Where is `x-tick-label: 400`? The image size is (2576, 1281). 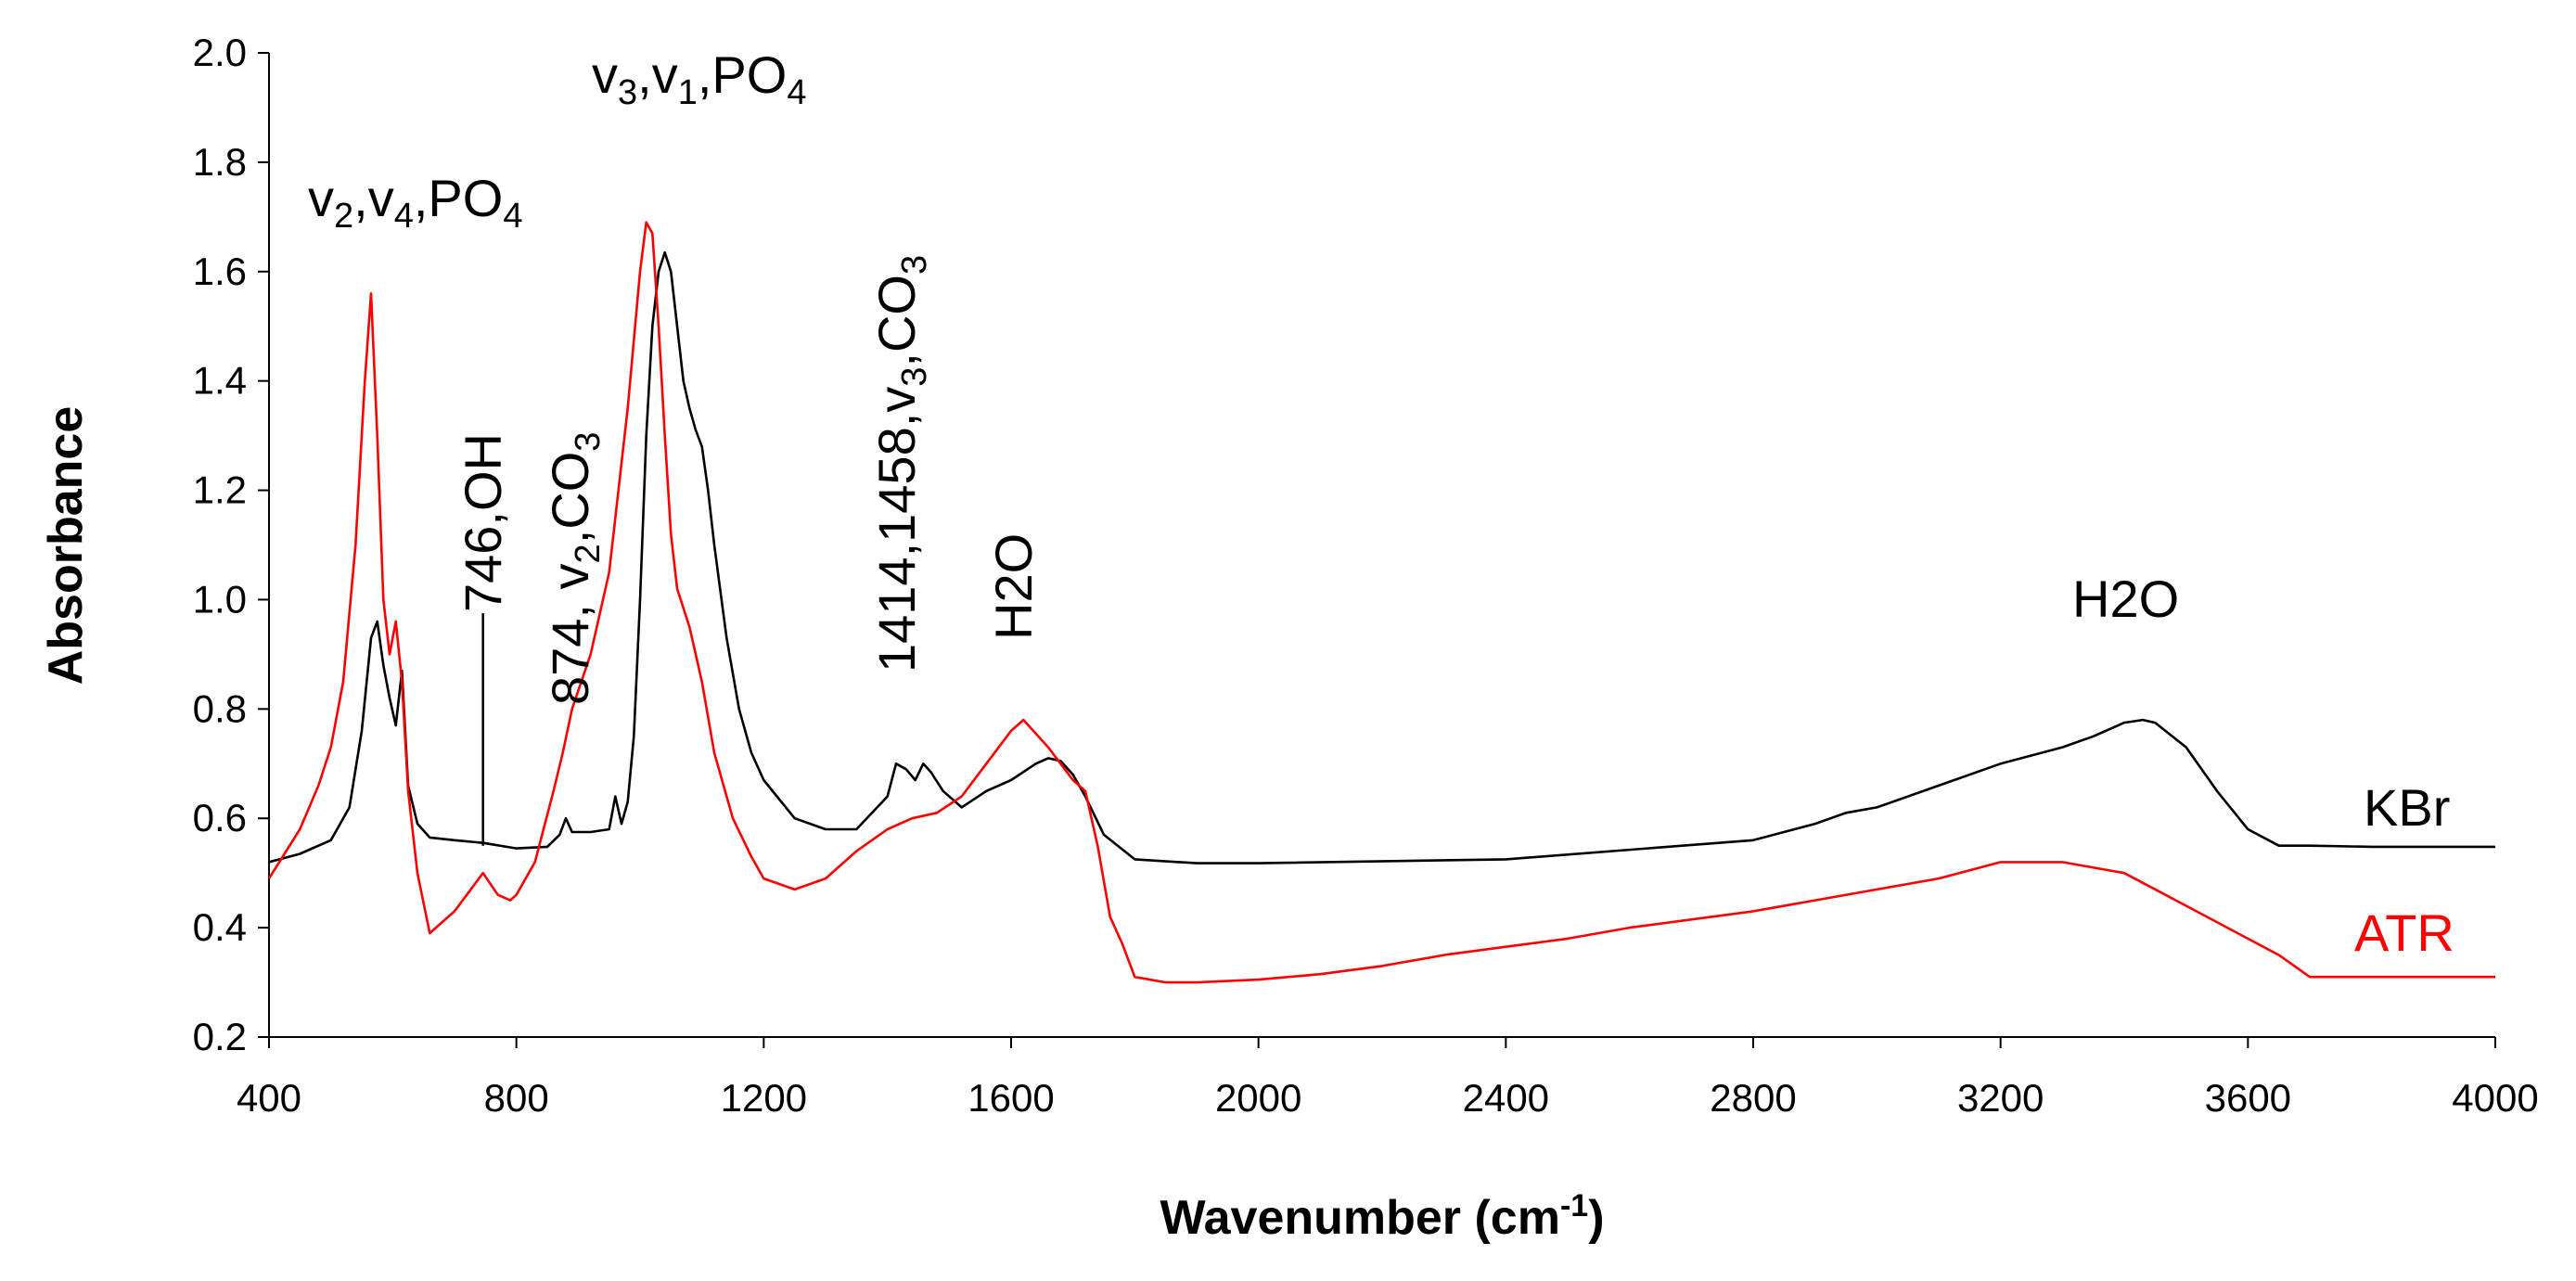
x-tick-label: 400 is located at coordinates (269, 1098).